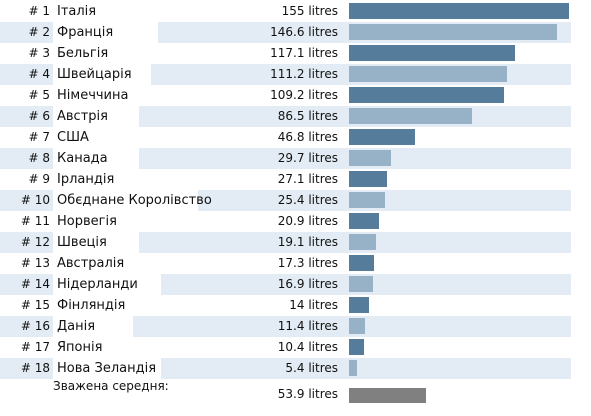 The width and height of the screenshot is (591, 416). I want to click on rank-label: # 4, so click(39, 74).